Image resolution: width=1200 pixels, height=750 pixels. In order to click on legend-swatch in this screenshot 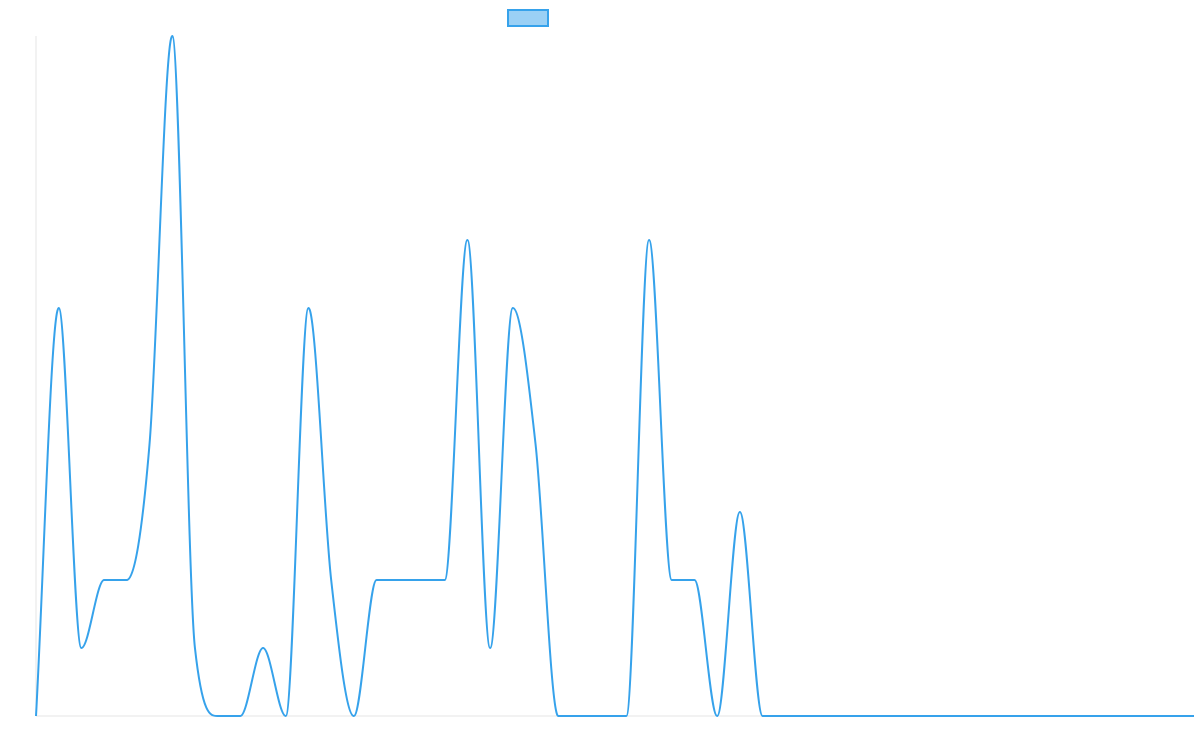, I will do `click(528, 18)`.